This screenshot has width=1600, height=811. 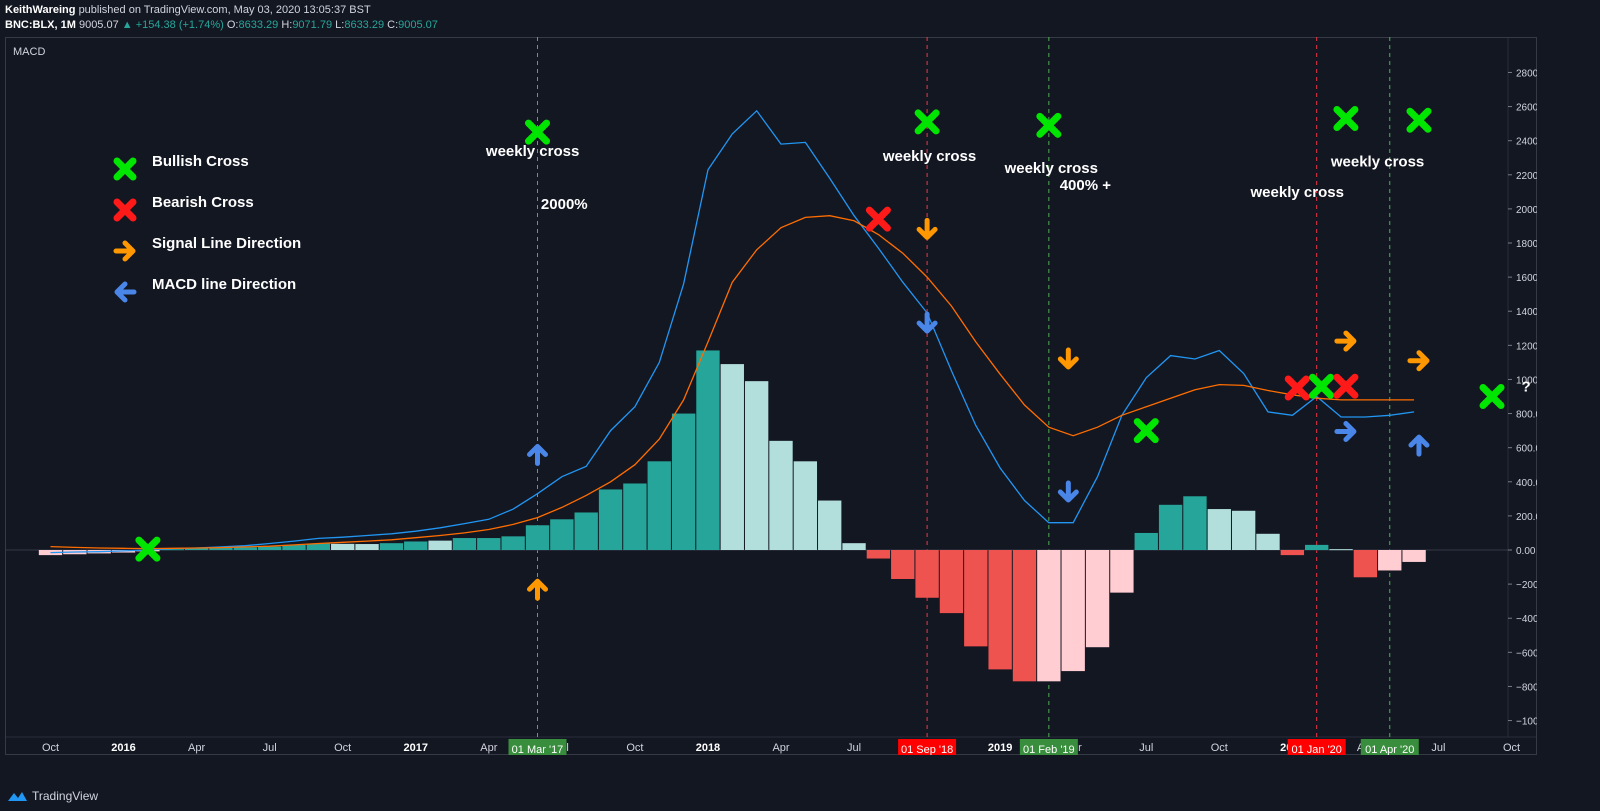 I want to click on high-value: 9071.79, so click(x=312, y=25).